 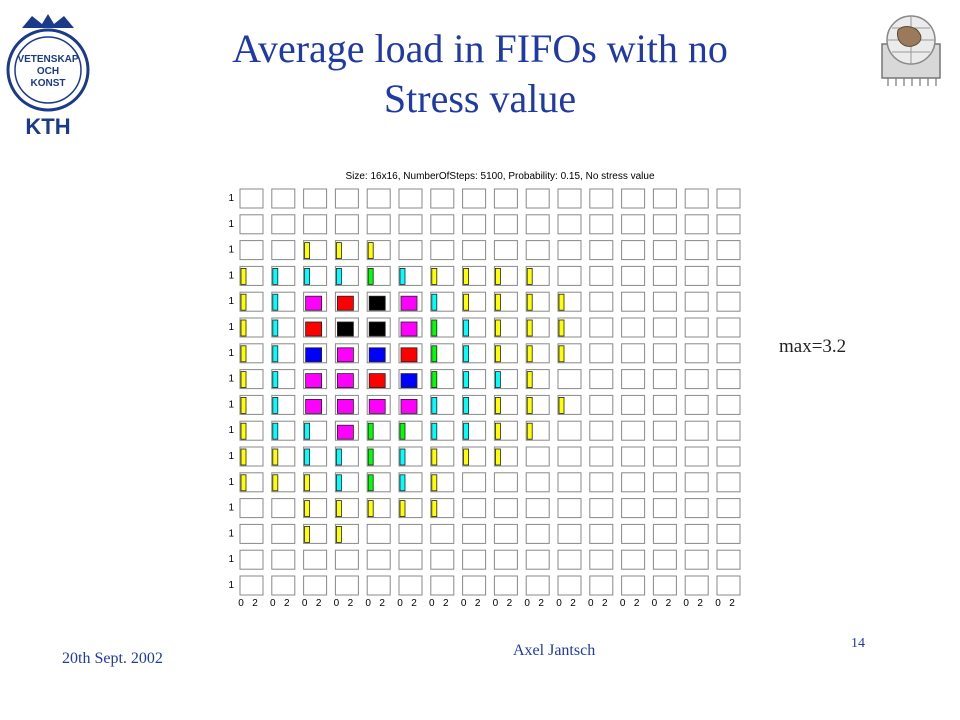 I want to click on seal-text-3: KONST, so click(x=48, y=83).